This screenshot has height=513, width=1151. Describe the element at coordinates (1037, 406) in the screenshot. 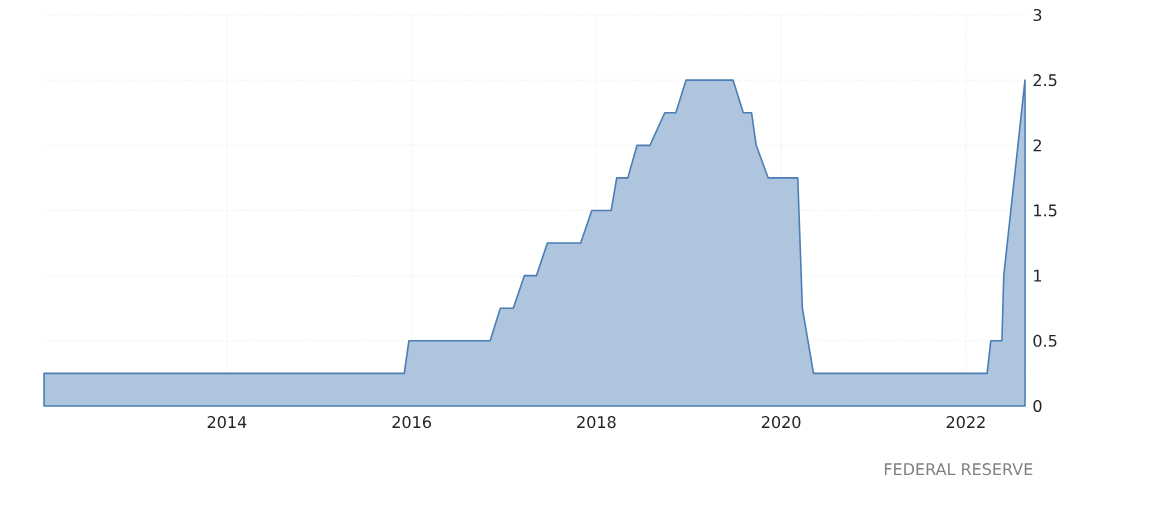

I see `y-tick-label: 0` at that location.